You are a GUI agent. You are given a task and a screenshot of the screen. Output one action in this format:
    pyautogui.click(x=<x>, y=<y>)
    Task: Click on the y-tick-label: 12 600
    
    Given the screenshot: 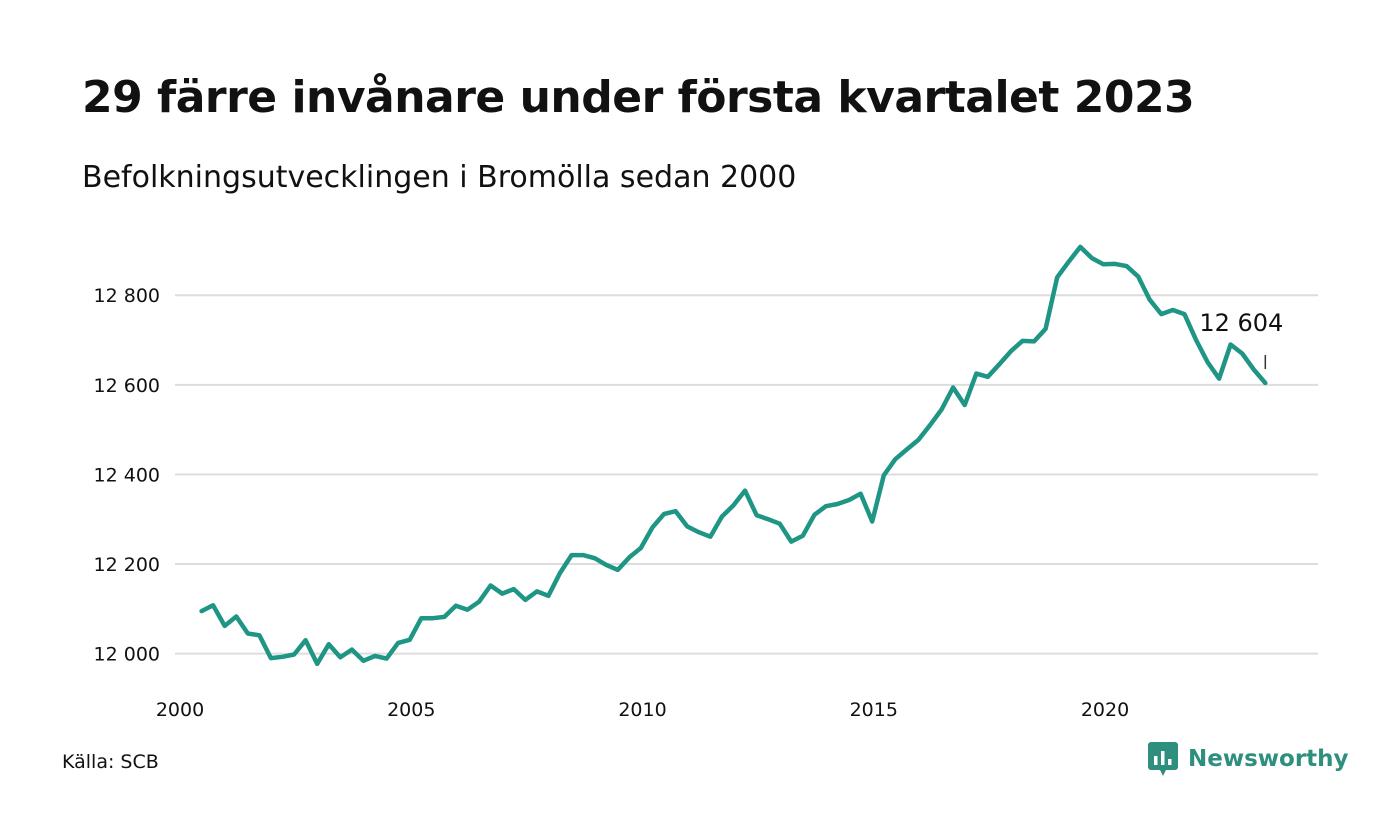 What is the action you would take?
    pyautogui.click(x=127, y=386)
    